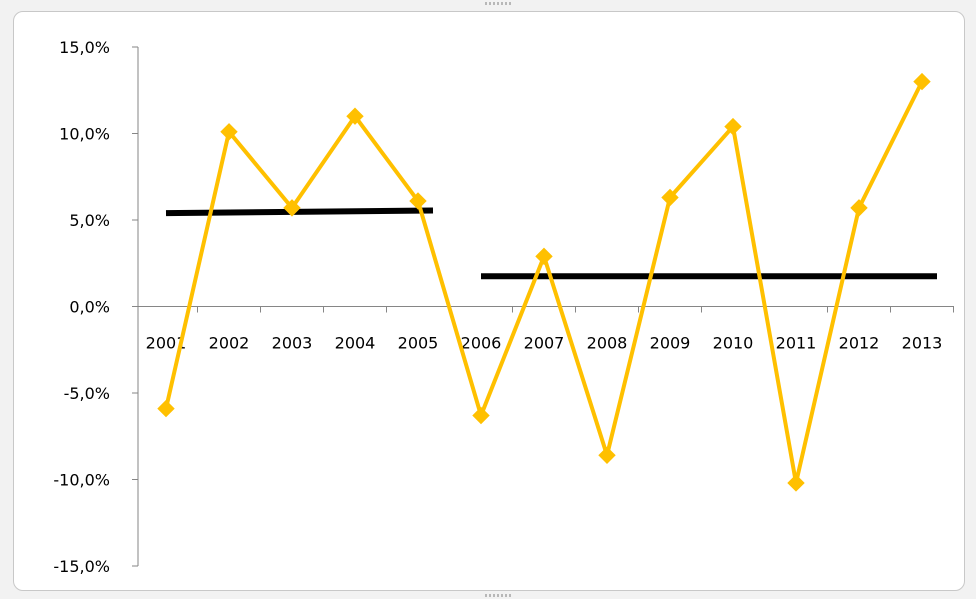 Image resolution: width=976 pixels, height=599 pixels. Describe the element at coordinates (607, 343) in the screenshot. I see `x-tick-label: 2008` at that location.